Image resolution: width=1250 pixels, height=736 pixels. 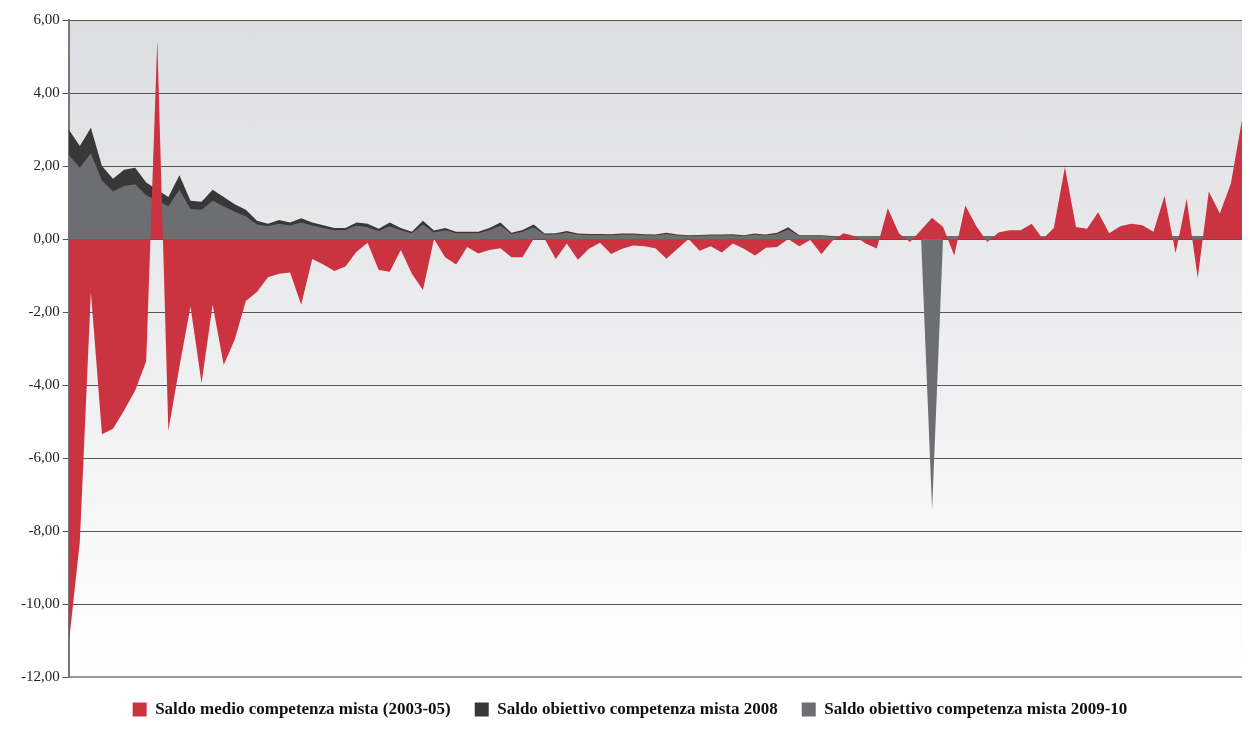 What do you see at coordinates (44, 456) in the screenshot?
I see `y-tick-label: -6,00` at bounding box center [44, 456].